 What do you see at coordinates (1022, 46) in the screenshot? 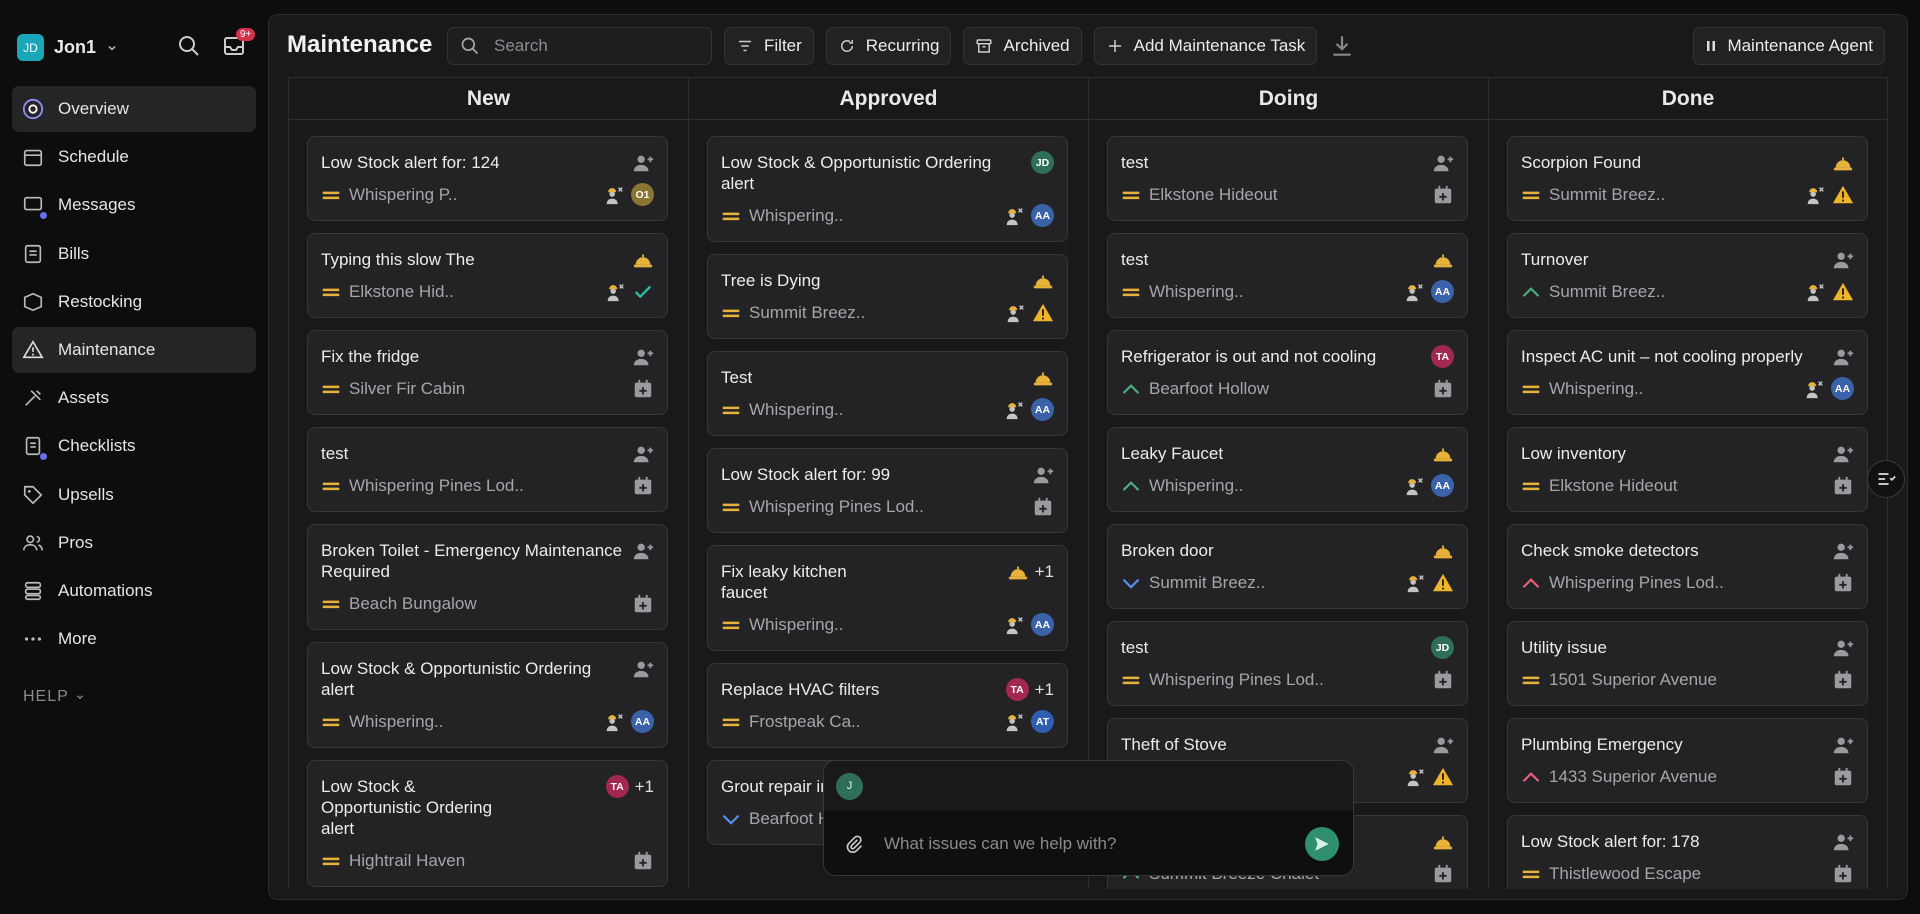
I see `toolbar-button: Archived` at bounding box center [1022, 46].